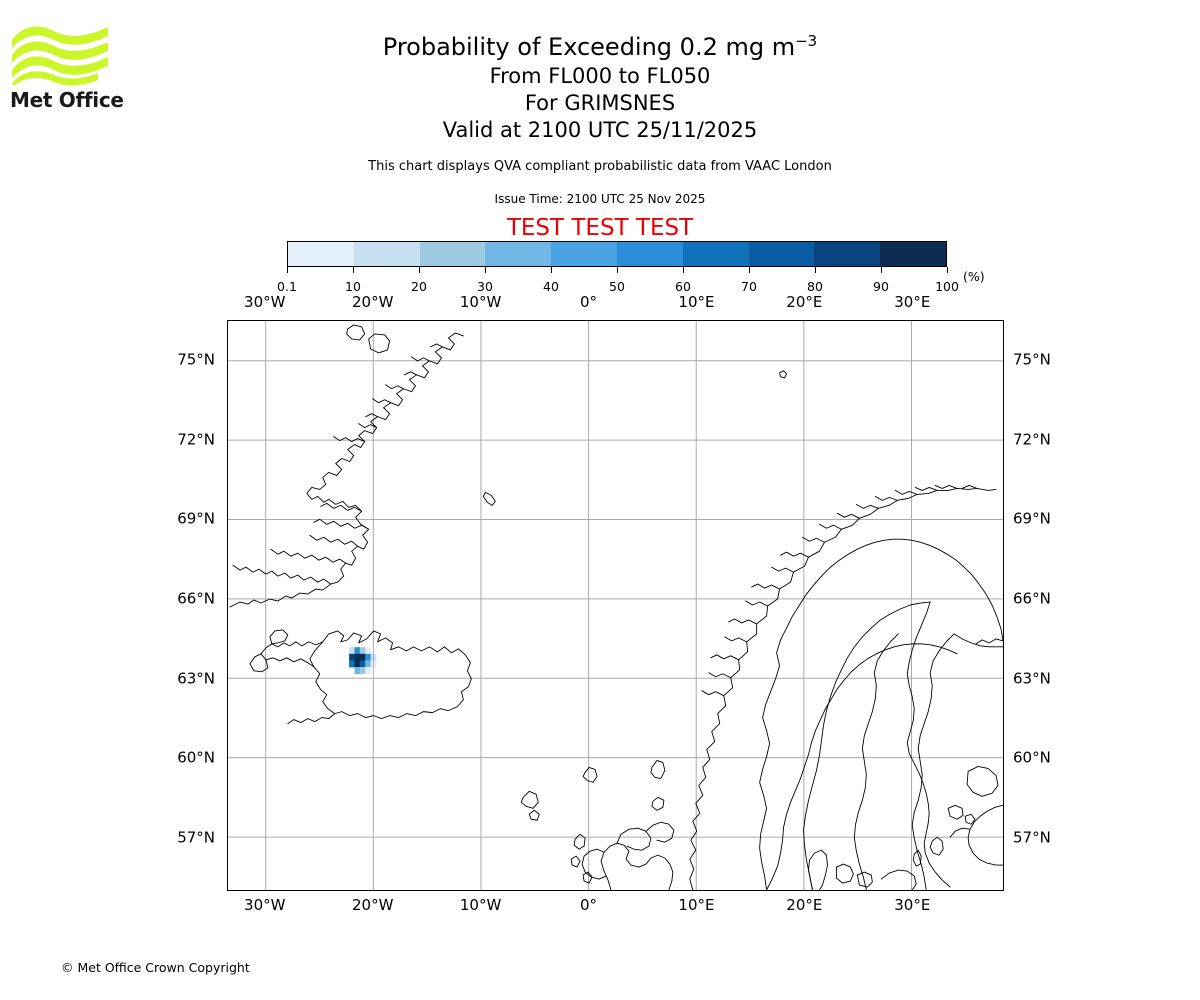  What do you see at coordinates (815, 286) in the screenshot?
I see `colorbar-tick-label-8: 80` at bounding box center [815, 286].